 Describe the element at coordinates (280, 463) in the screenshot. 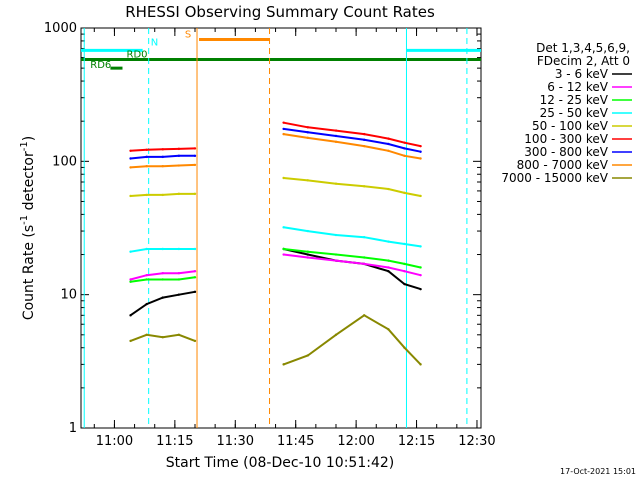

I see `x-axis-label: Start Time (08-Dec-10 10:51:42)` at that location.